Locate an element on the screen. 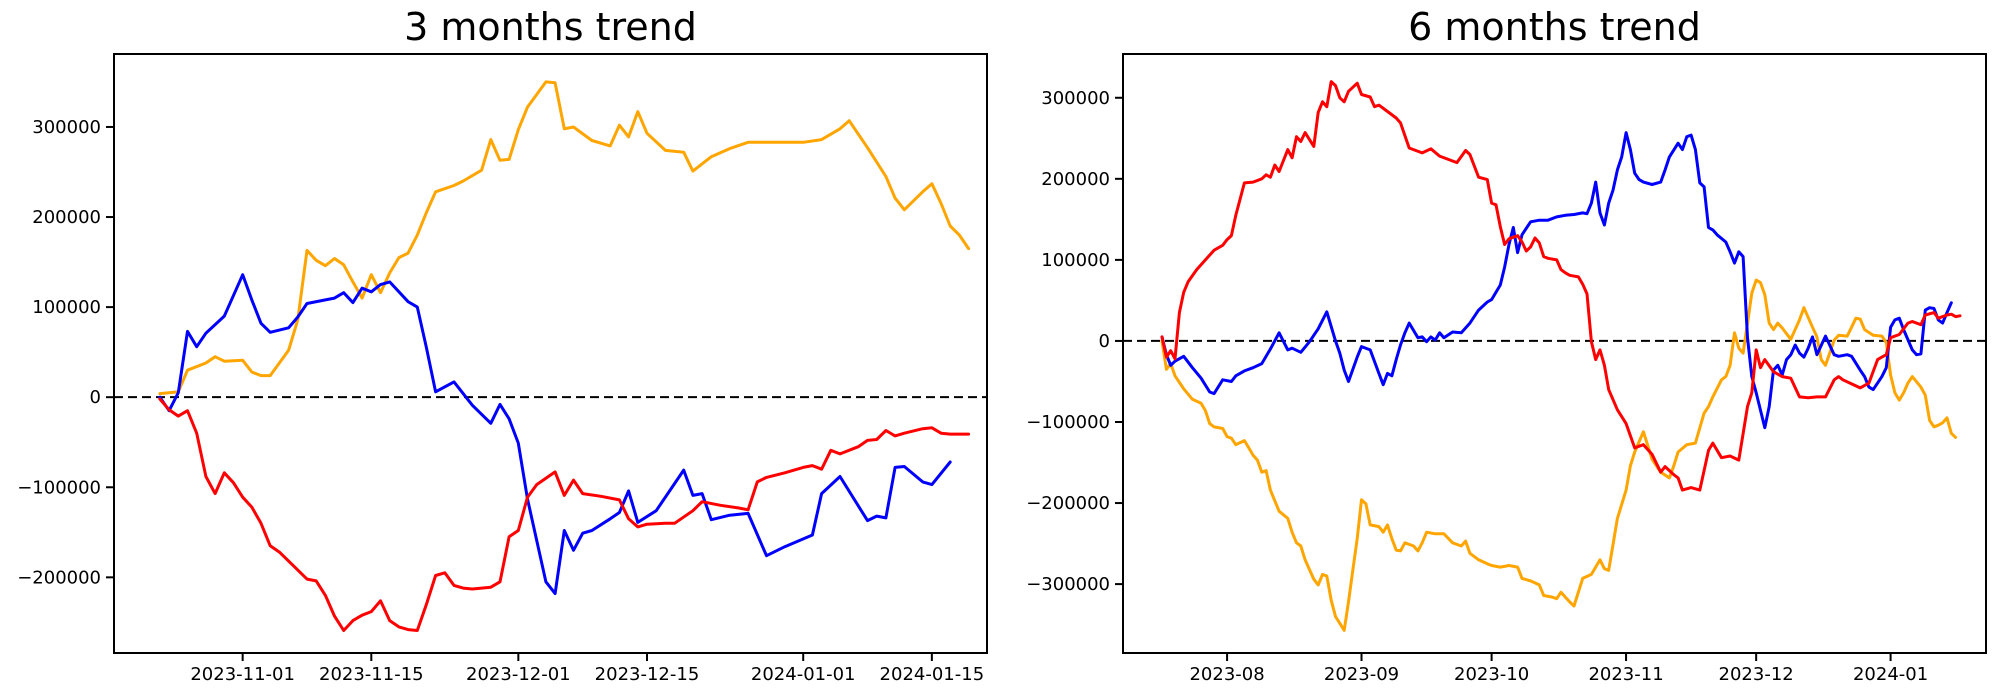  chart-title-3-months: 3 months trend is located at coordinates (550, 27).